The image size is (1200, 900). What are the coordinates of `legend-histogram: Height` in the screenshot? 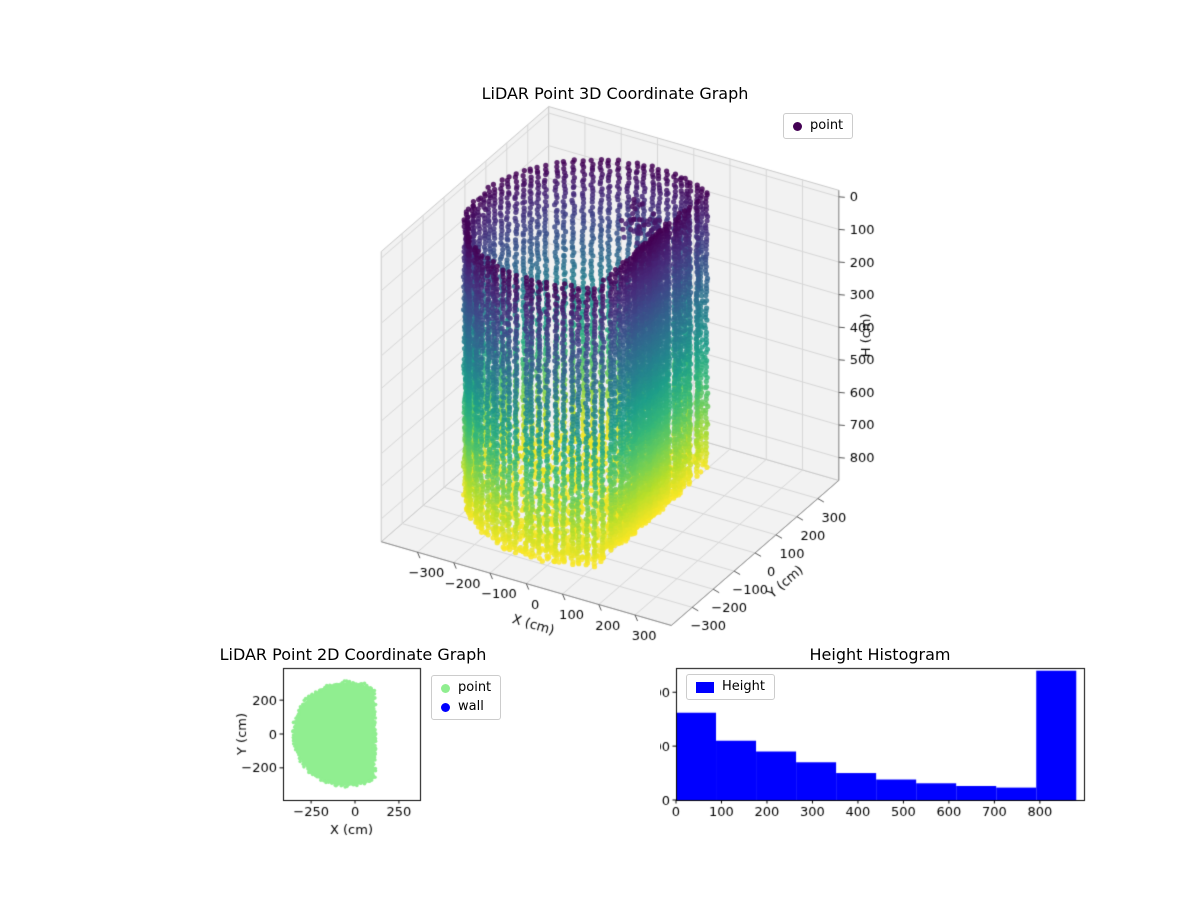 It's located at (730, 687).